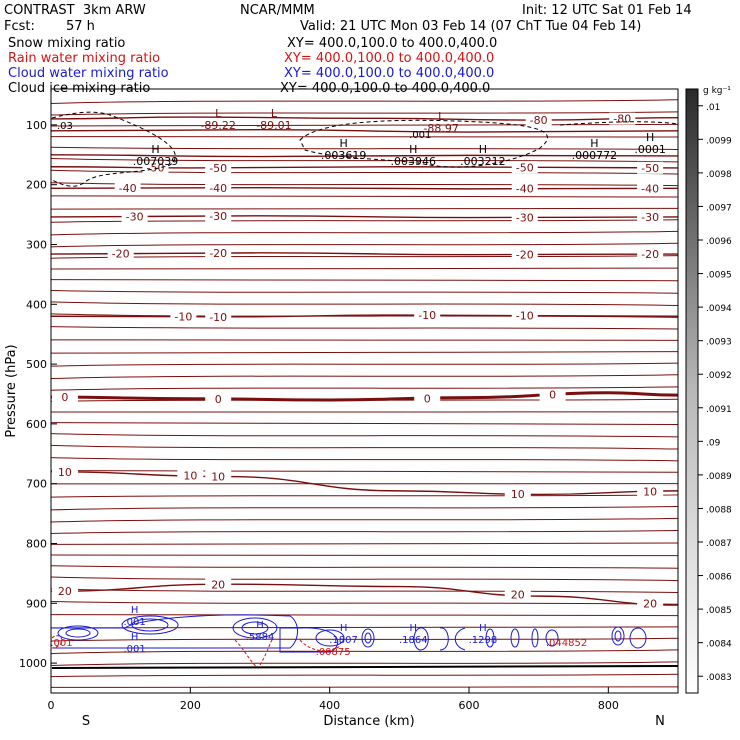 The height and width of the screenshot is (740, 740). What do you see at coordinates (364, 217) in the screenshot?
I see `isotherm--30` at bounding box center [364, 217].